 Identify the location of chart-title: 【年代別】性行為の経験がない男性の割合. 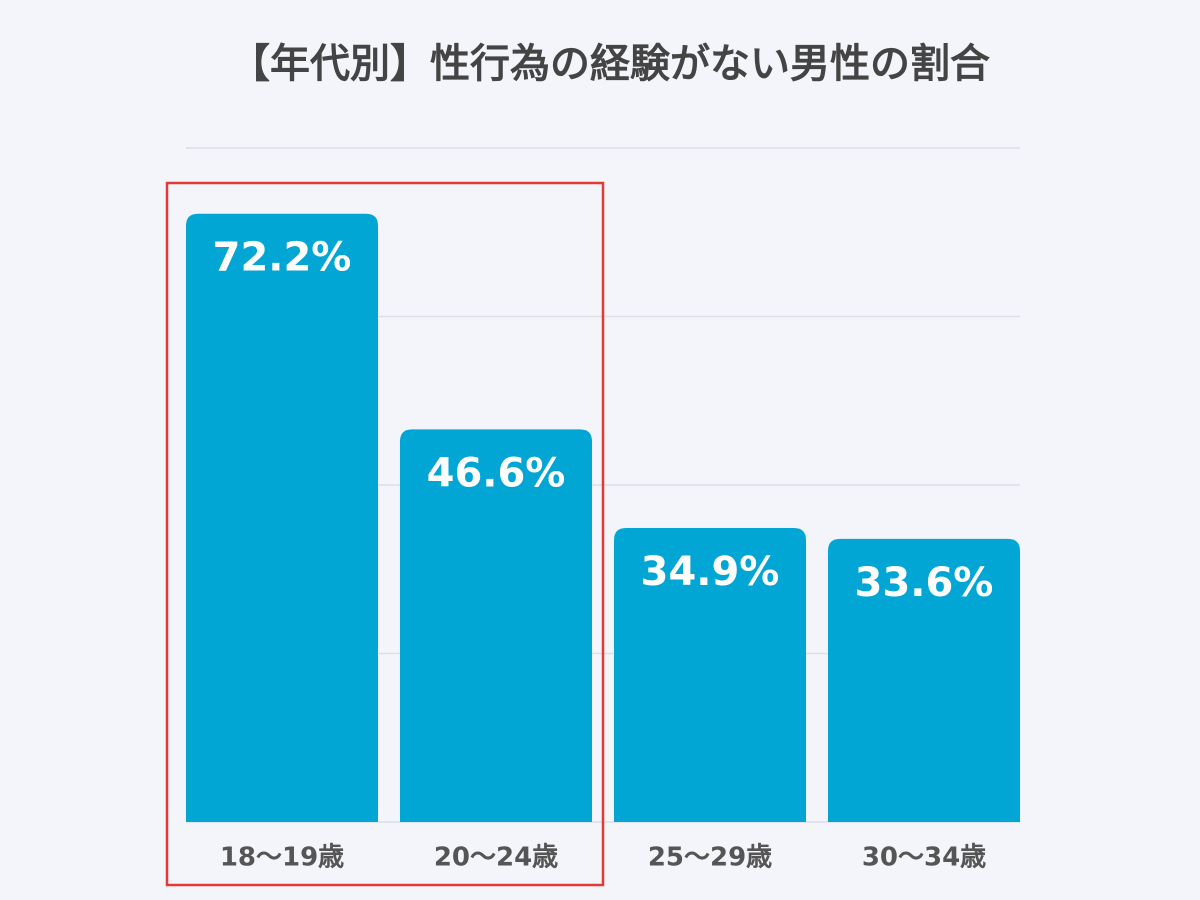
(610, 64).